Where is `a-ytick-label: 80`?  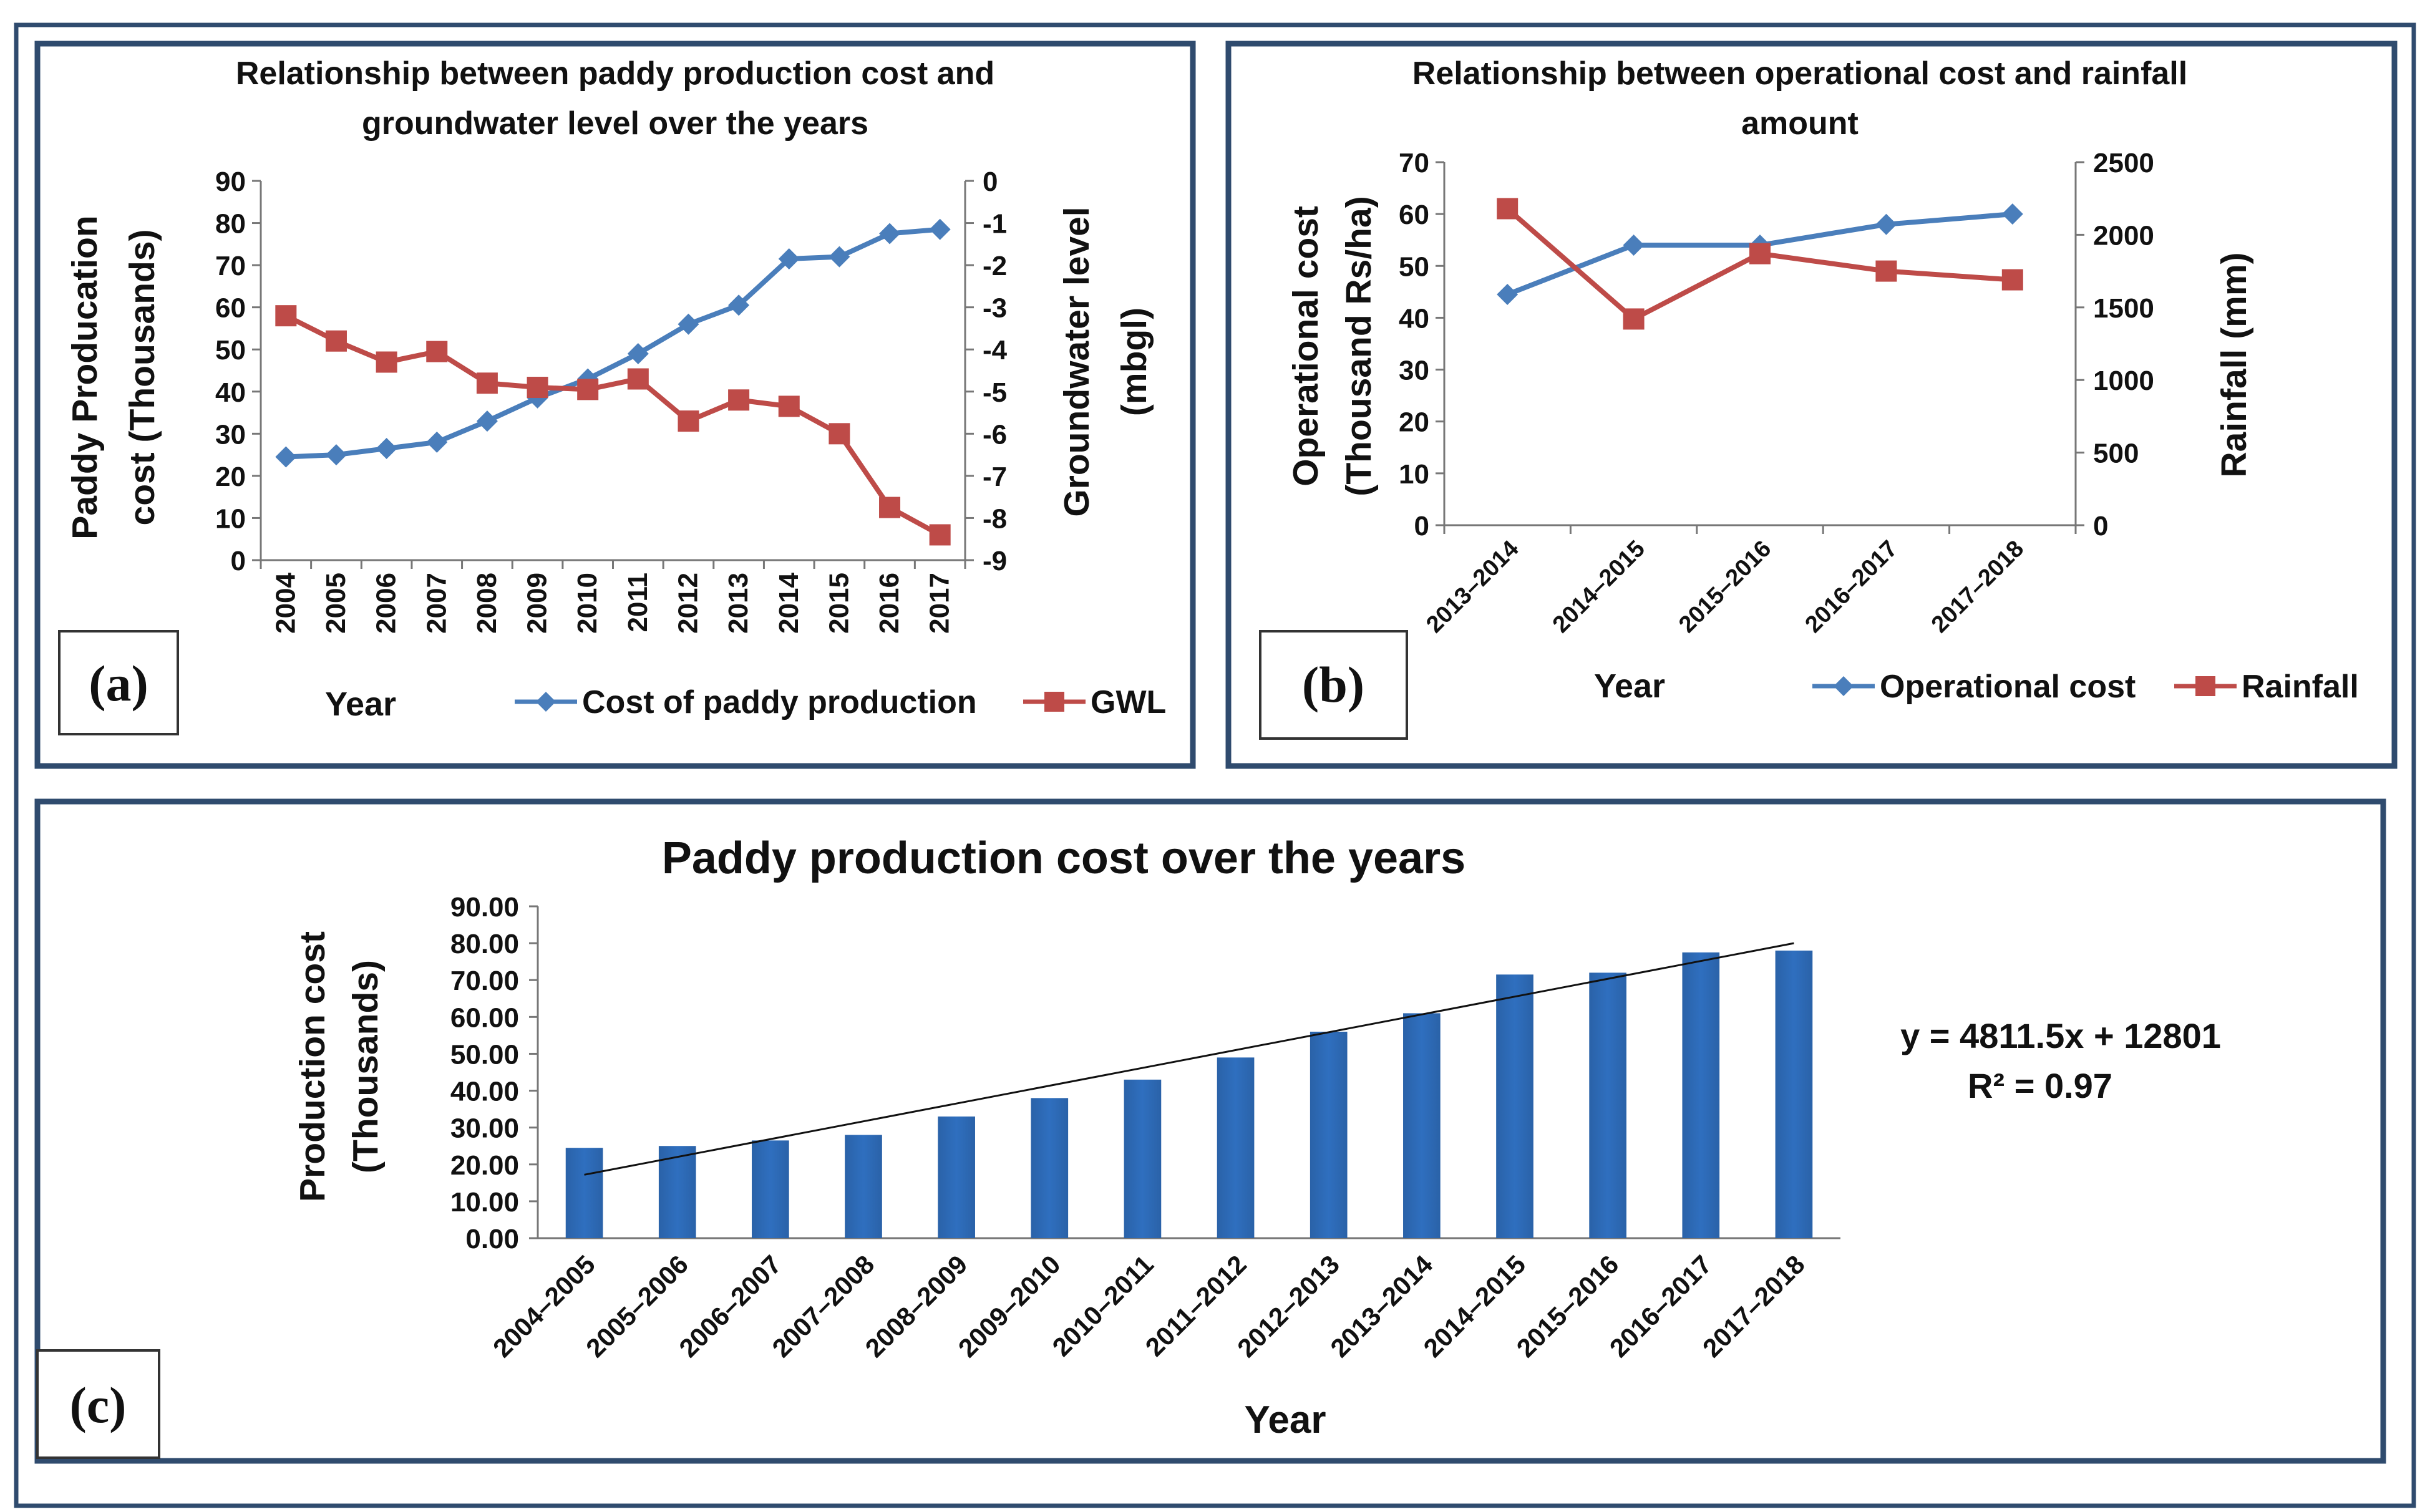
a-ytick-label: 80 is located at coordinates (230, 224).